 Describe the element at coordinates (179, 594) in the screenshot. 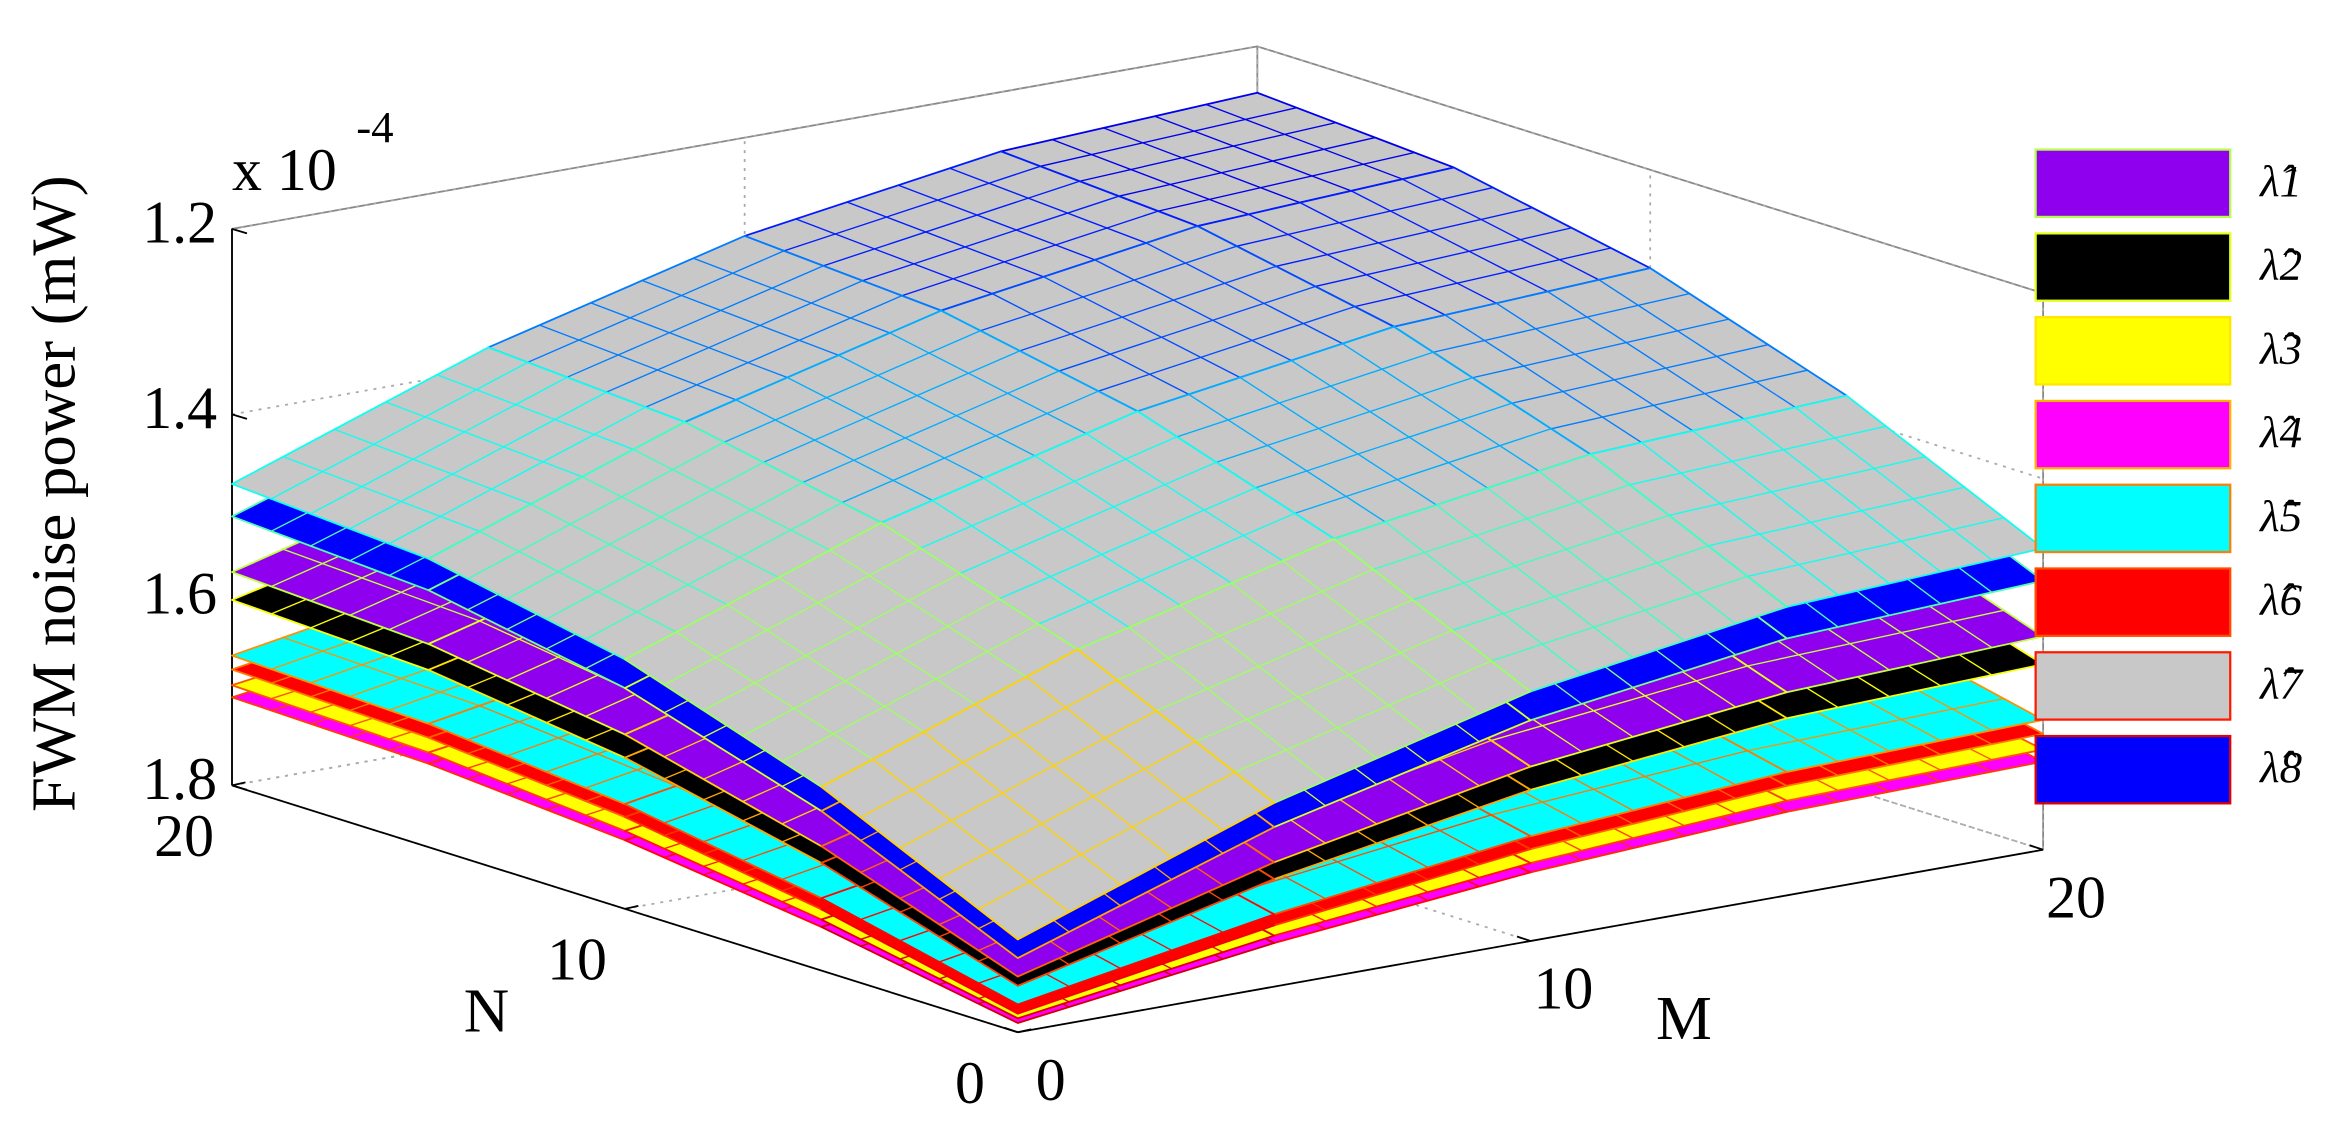

I see `z-tick-label: 1.6` at that location.